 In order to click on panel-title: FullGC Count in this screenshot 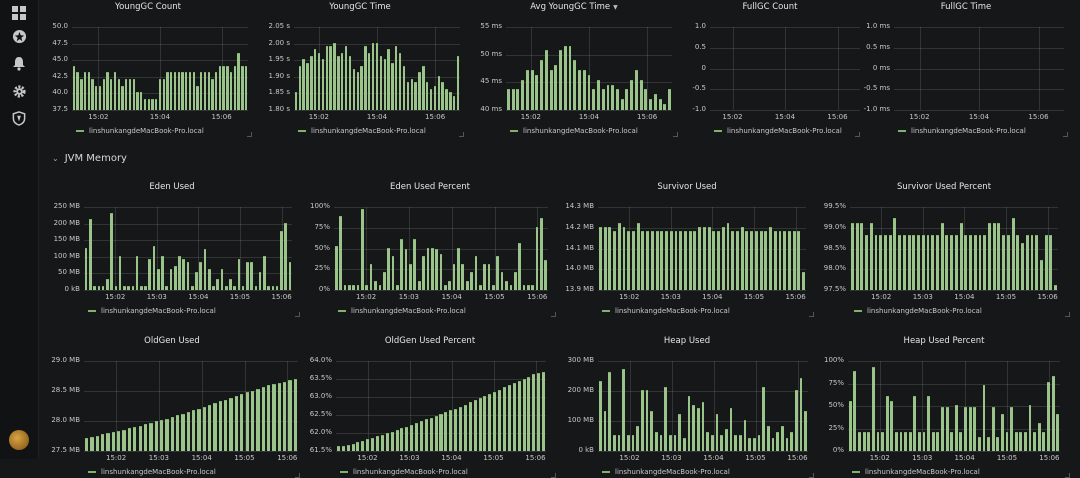, I will do `click(770, 7)`.